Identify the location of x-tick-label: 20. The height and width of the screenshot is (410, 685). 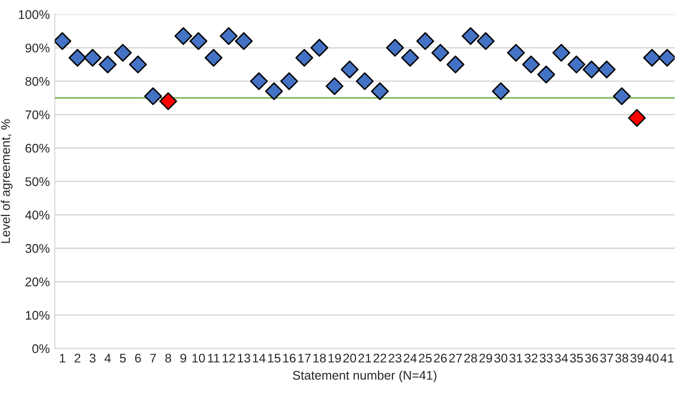
(349, 358).